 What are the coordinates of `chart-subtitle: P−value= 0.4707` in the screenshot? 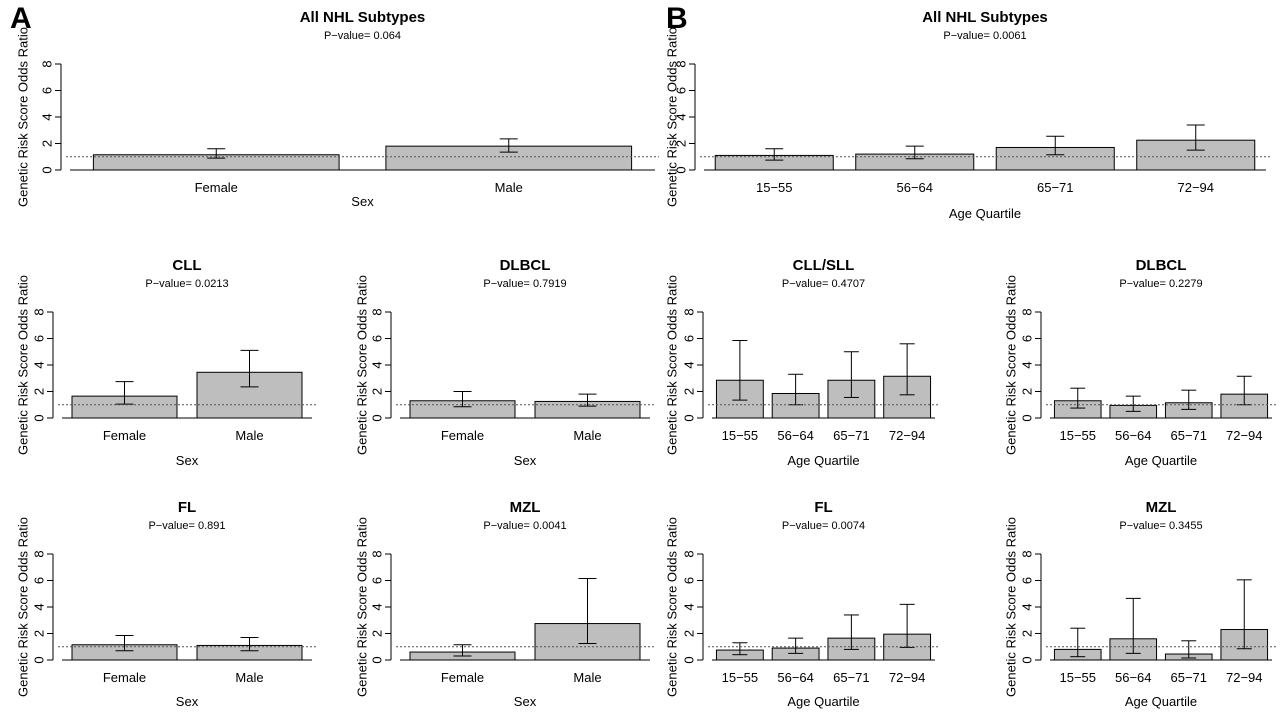 It's located at (823, 284).